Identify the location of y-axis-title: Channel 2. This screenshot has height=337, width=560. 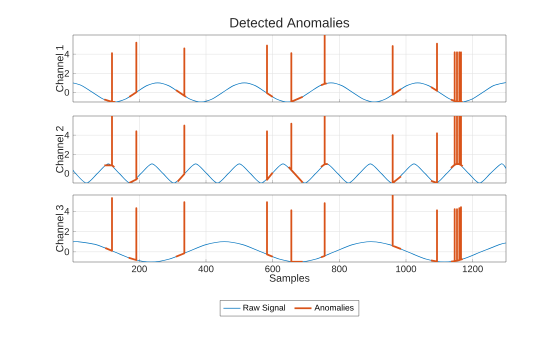
(60, 149).